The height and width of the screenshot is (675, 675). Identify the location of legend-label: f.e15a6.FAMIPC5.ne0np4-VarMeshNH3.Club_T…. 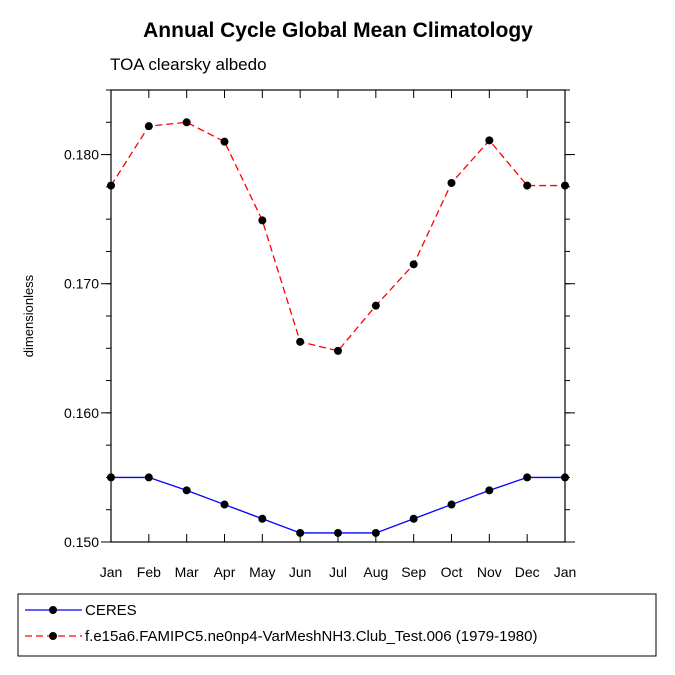
(311, 636).